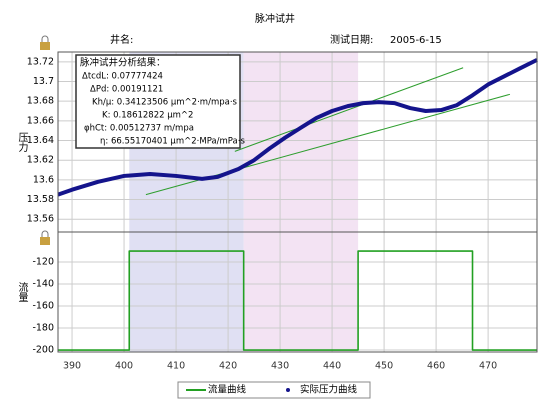 The width and height of the screenshot is (550, 413). What do you see at coordinates (165, 103) in the screenshot?
I see `annotation-line: Kh/μ: 0.34123506 μm^2·m/mpa·s` at bounding box center [165, 103].